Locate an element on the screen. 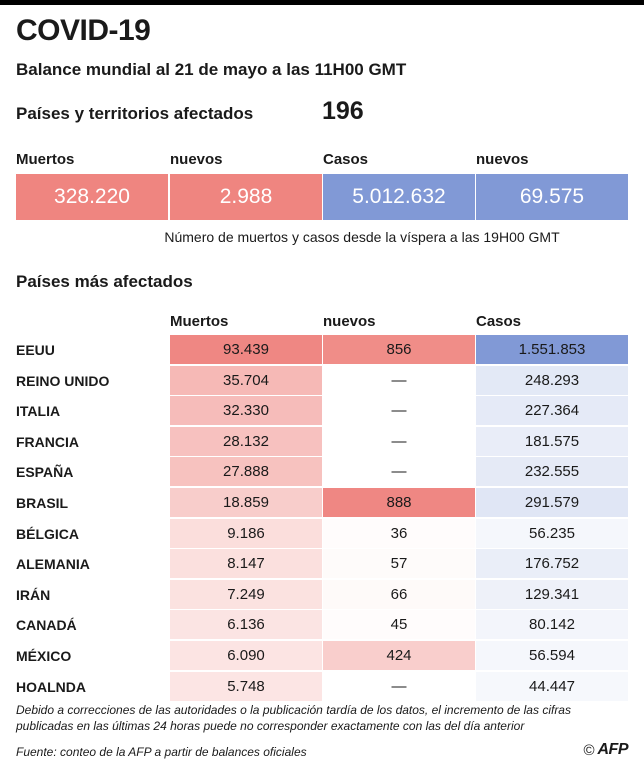  country-name: FRANCIA is located at coordinates (47, 441).